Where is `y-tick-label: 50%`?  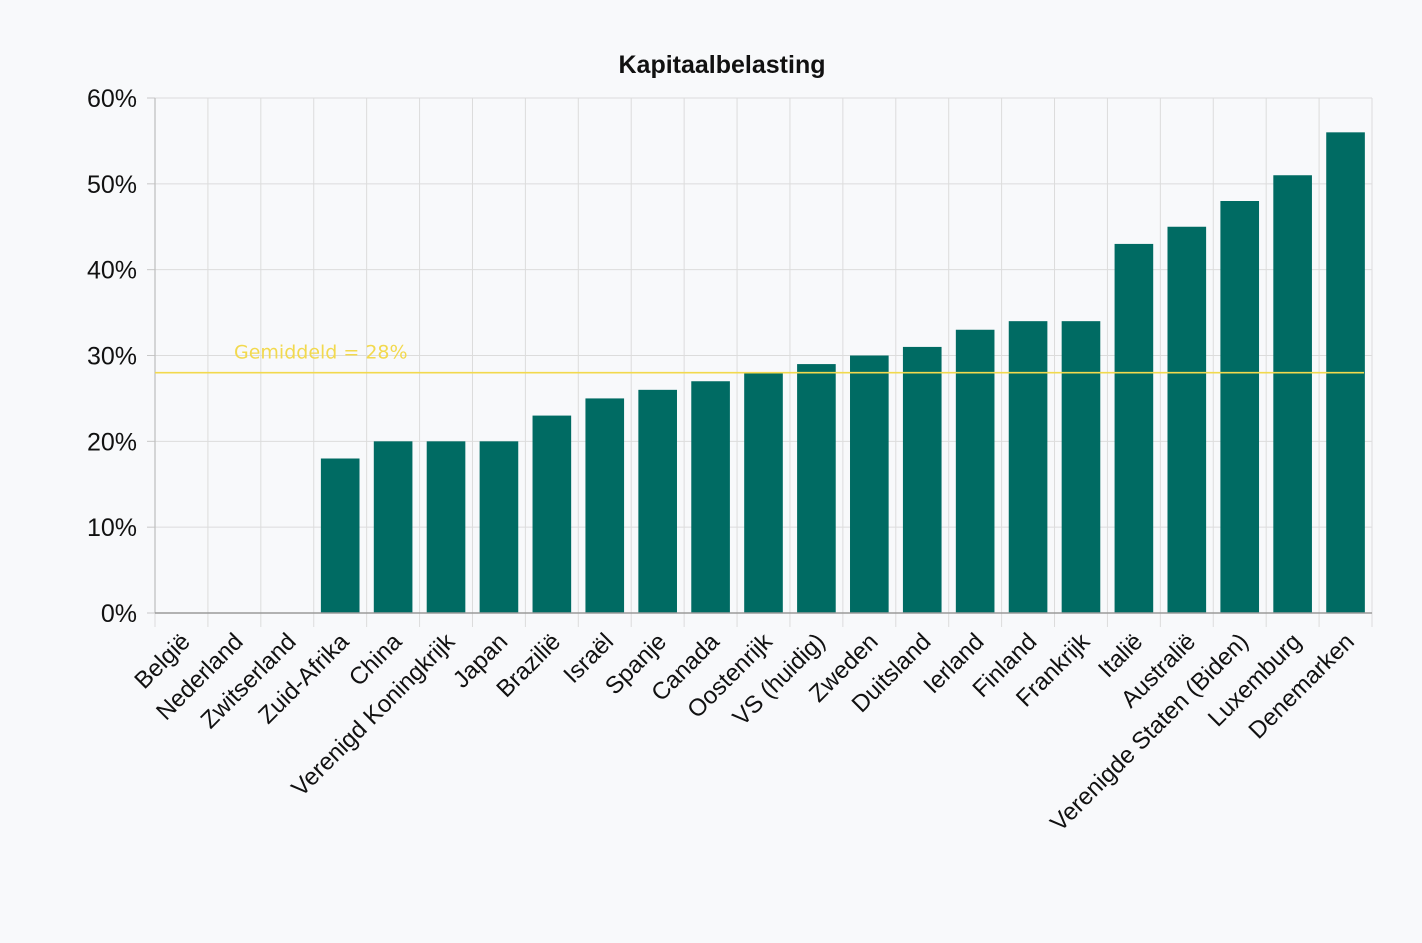 y-tick-label: 50% is located at coordinates (112, 185).